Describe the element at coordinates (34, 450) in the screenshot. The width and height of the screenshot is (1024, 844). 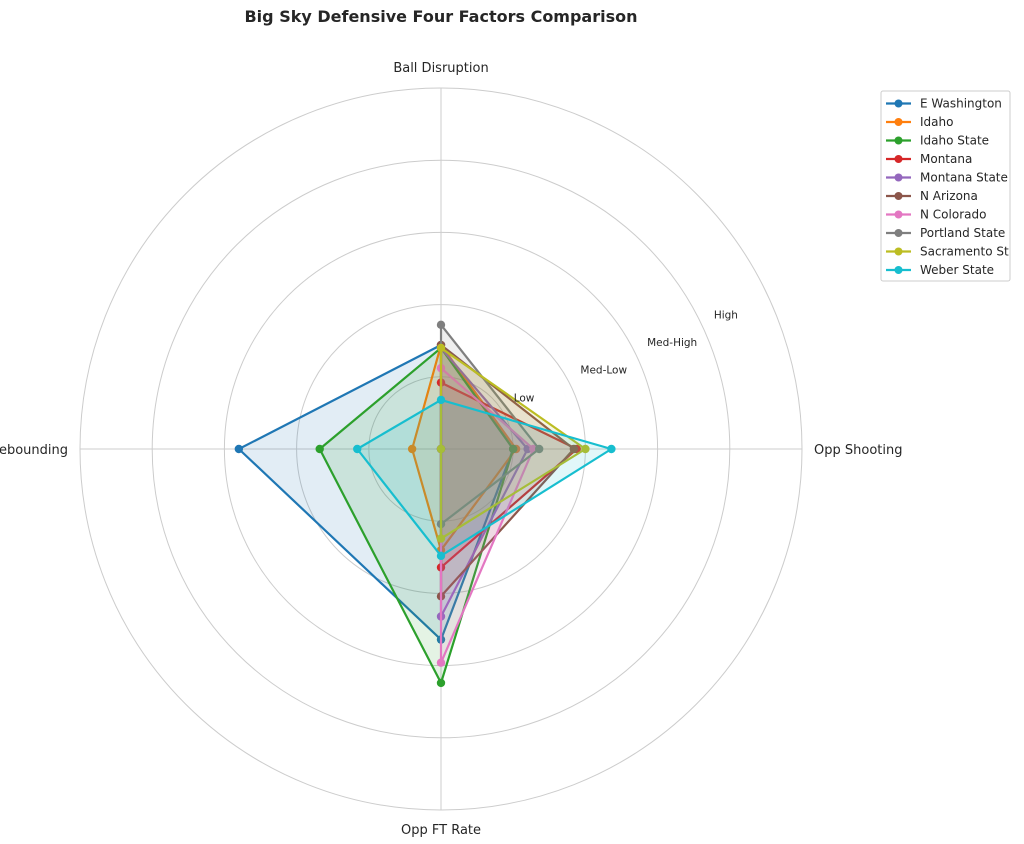
I see `axis-label: Def Rebounding` at that location.